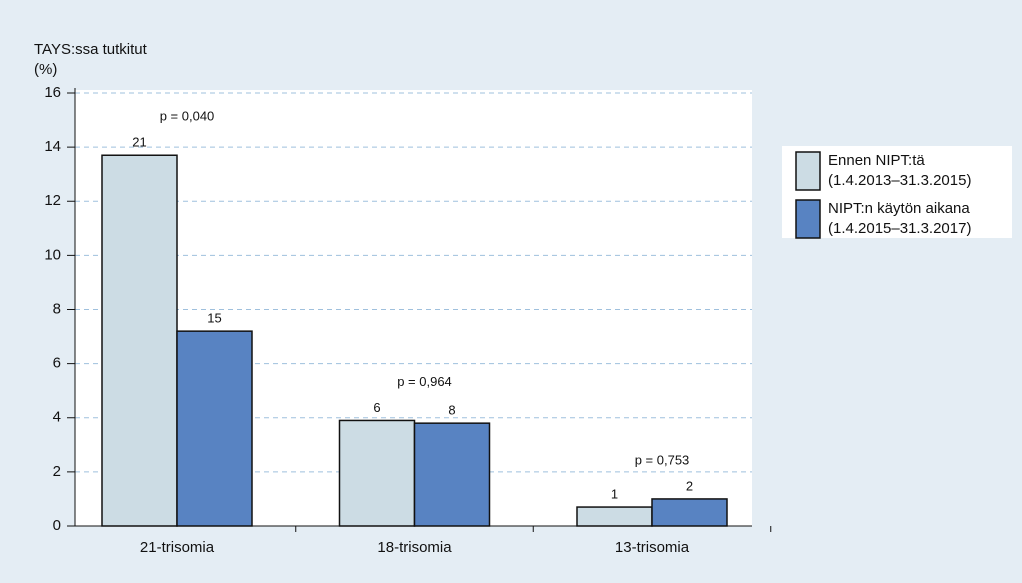 This screenshot has height=583, width=1022. Describe the element at coordinates (414, 547) in the screenshot. I see `x-tick-label: 18-trisomia` at that location.